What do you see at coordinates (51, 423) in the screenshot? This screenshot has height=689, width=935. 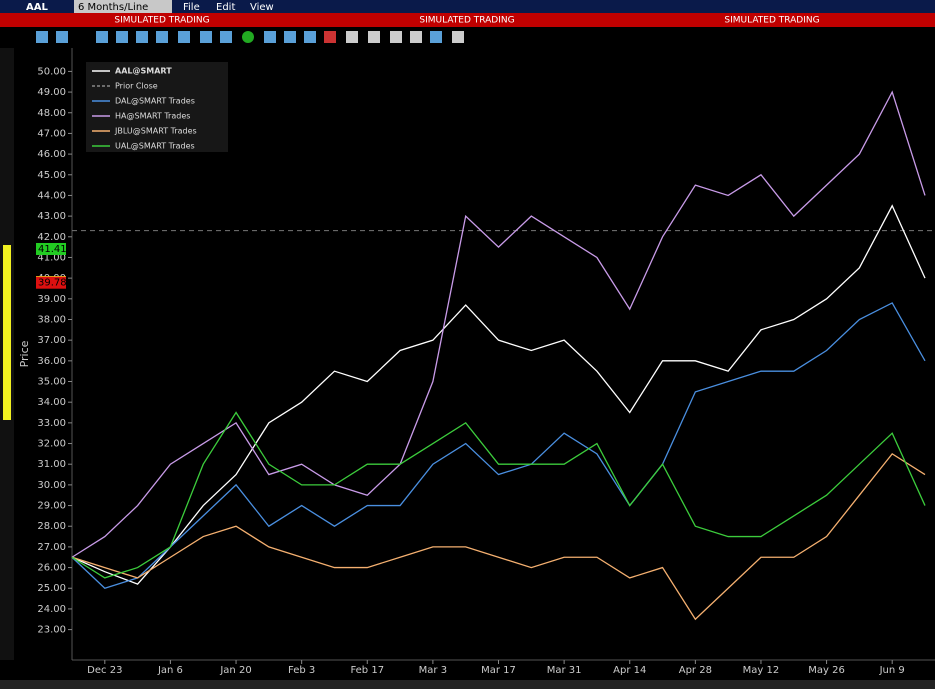 I see `y-tick-label: 33.00` at bounding box center [51, 423].